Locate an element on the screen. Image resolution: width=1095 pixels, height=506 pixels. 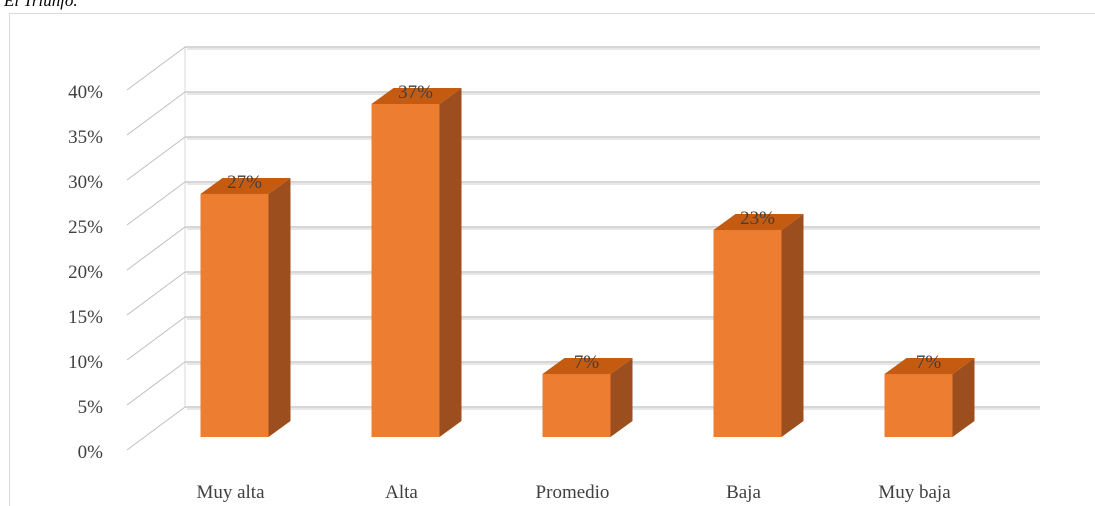
x-tick-label-2: Promedio is located at coordinates (573, 492).